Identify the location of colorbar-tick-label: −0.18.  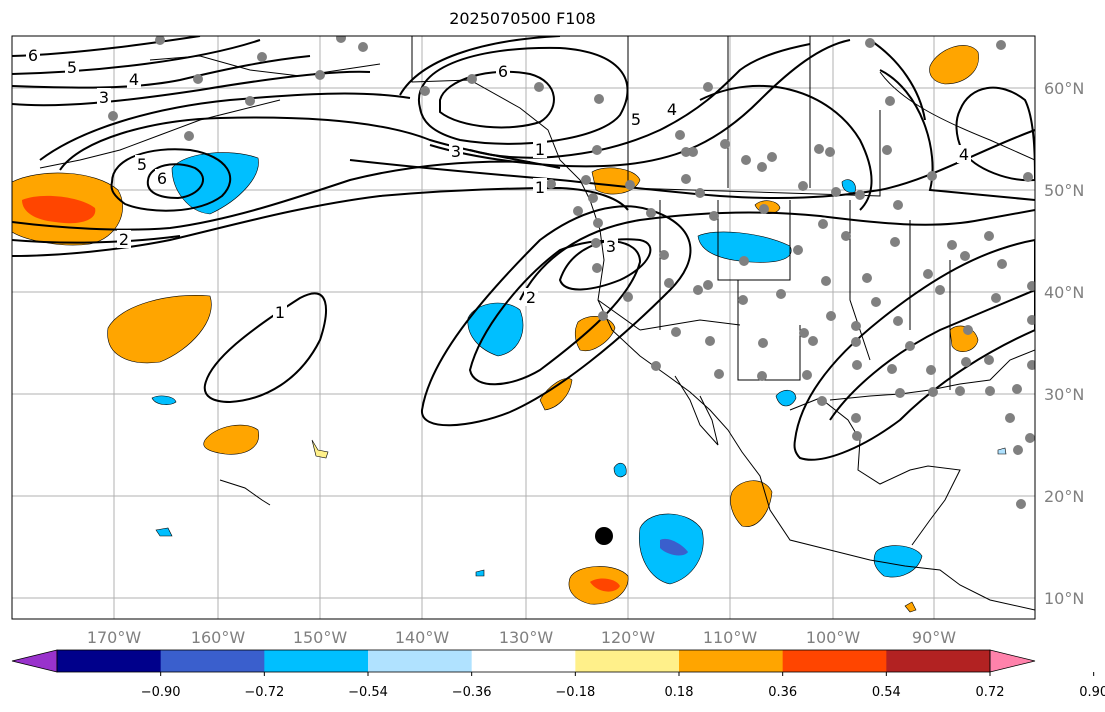
(575, 692).